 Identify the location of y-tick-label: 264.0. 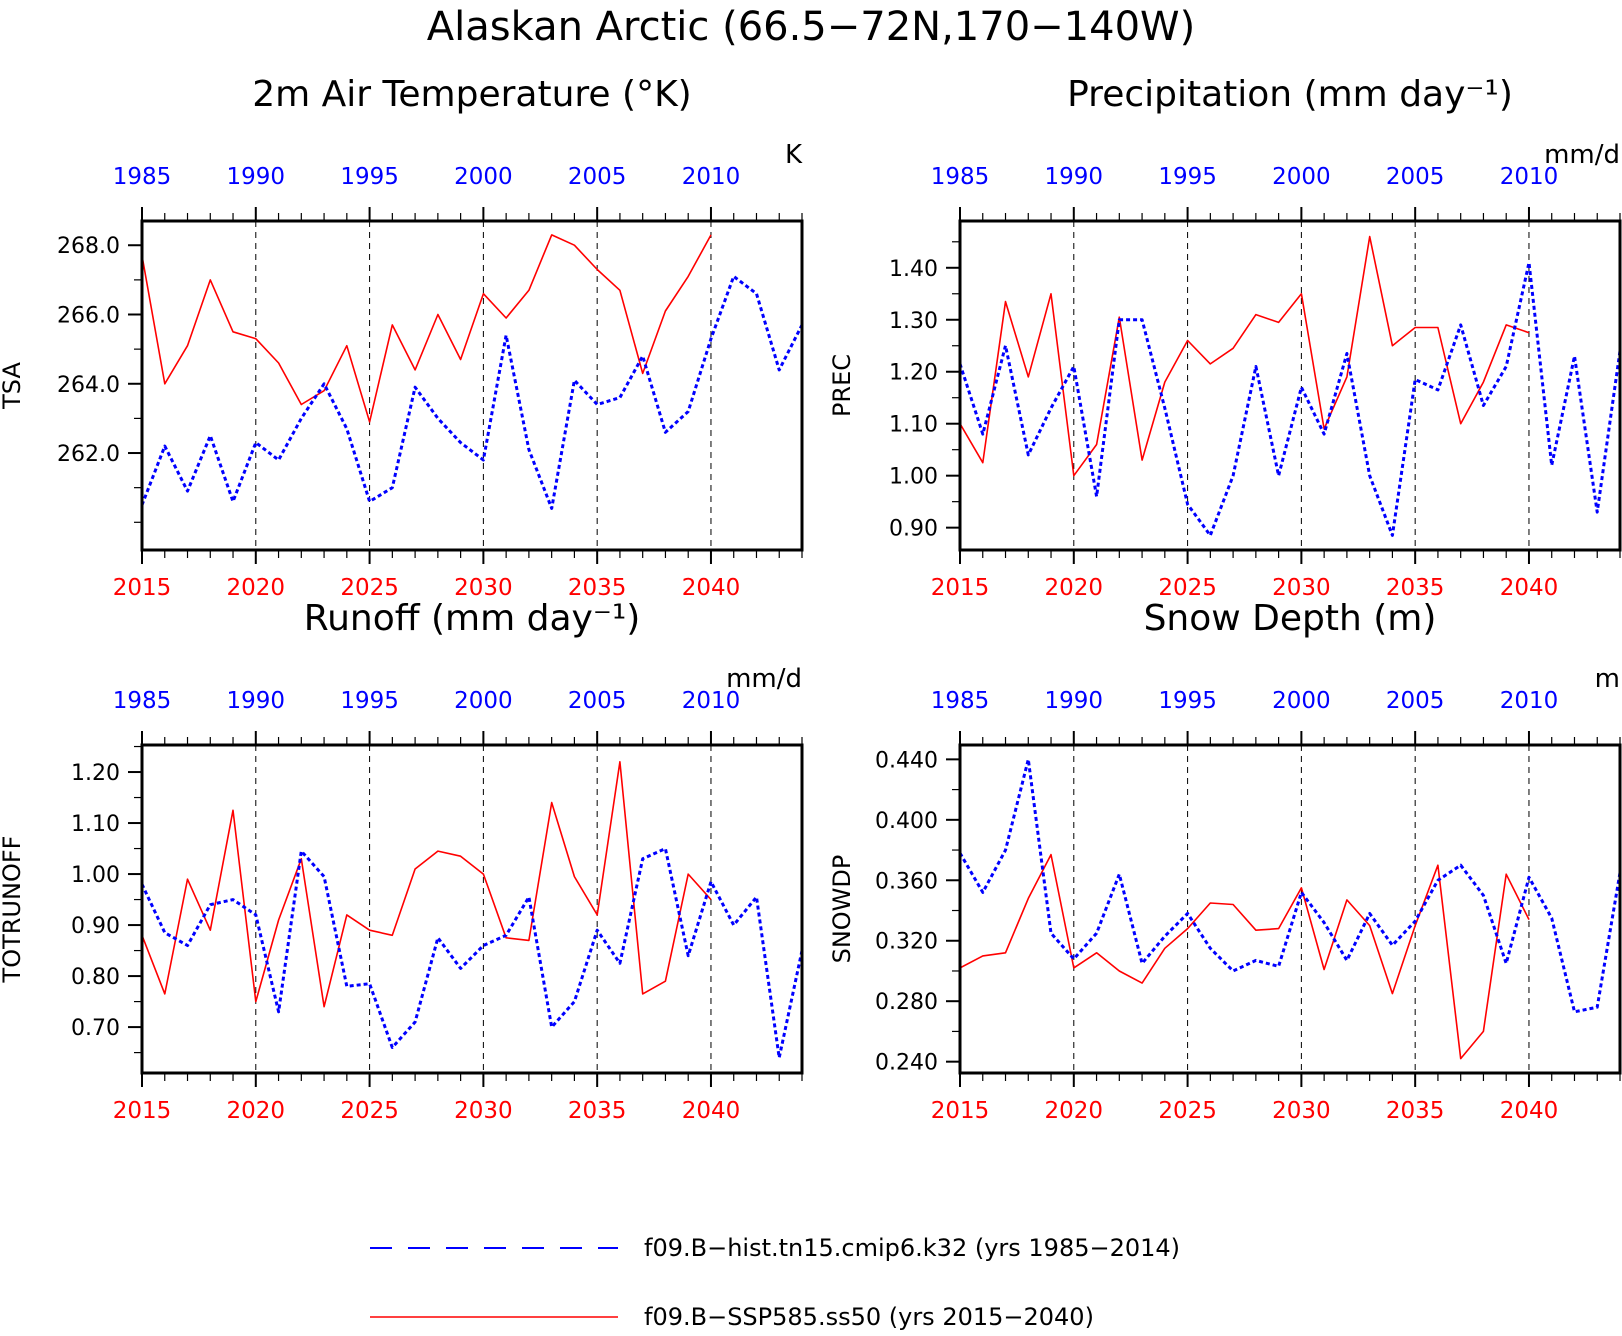
(88, 385).